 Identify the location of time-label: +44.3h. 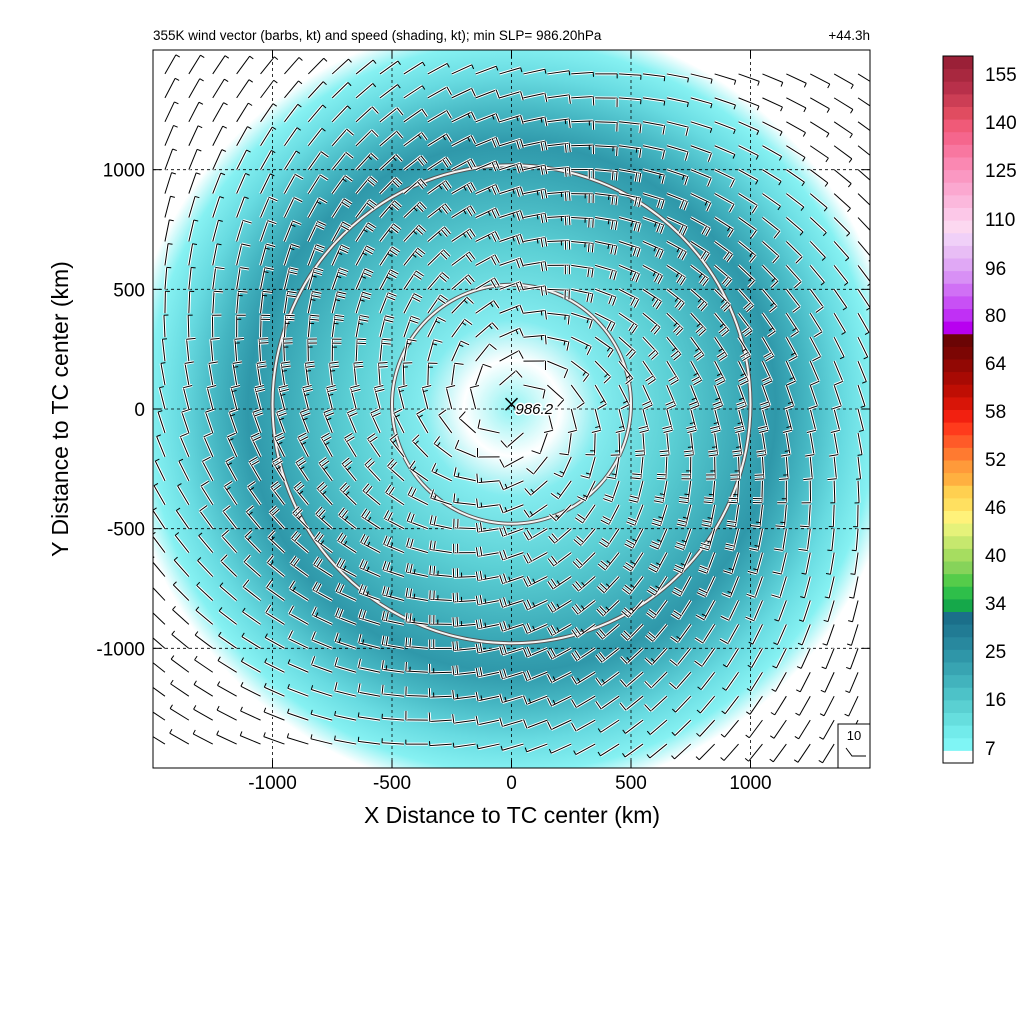
(849, 35).